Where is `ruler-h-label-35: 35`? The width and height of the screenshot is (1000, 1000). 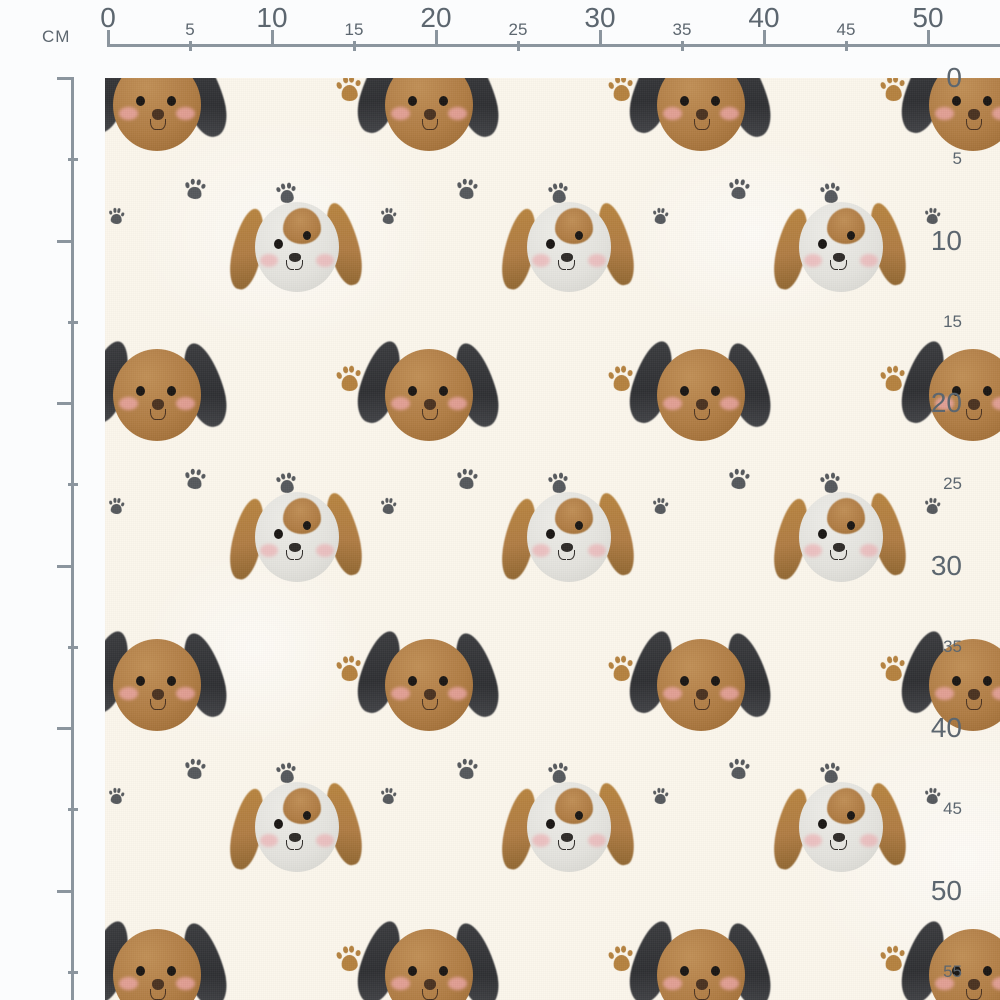
ruler-h-label-35: 35 is located at coordinates (682, 29).